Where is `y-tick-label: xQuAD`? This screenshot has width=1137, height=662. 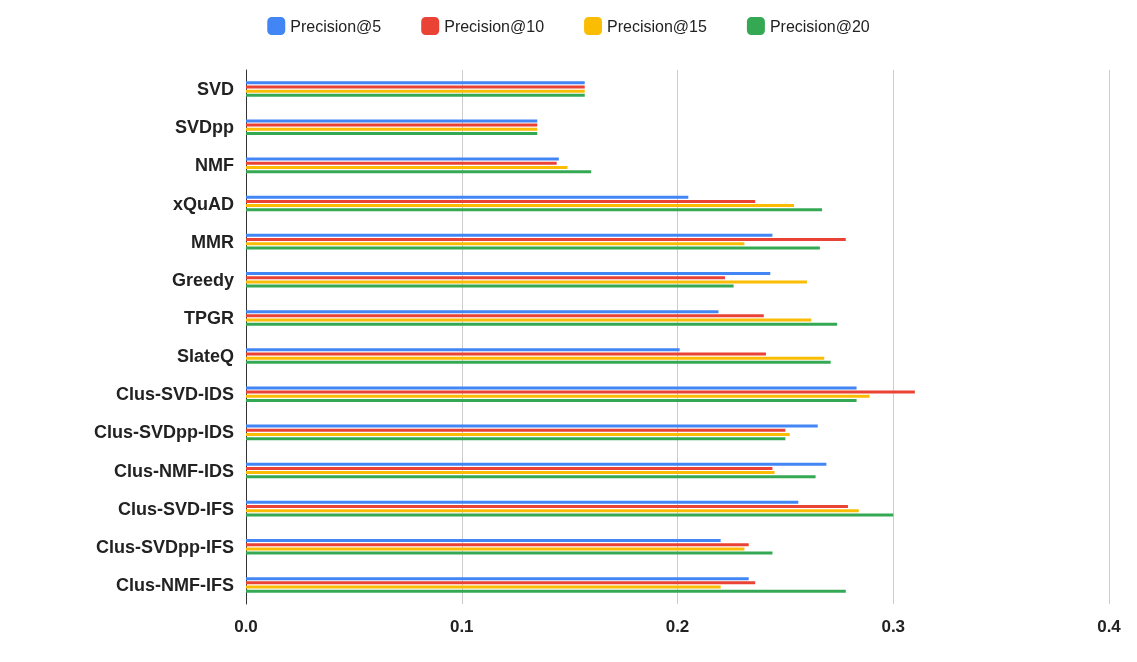
y-tick-label: xQuAD is located at coordinates (203, 203).